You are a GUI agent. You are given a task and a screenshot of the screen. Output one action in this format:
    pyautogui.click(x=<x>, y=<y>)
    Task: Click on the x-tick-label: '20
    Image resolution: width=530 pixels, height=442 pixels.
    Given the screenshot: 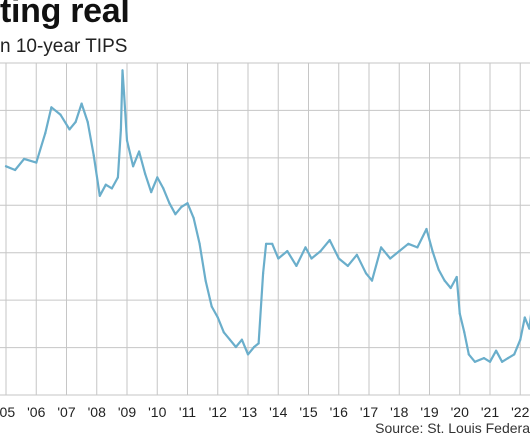 What is the action you would take?
    pyautogui.click(x=460, y=412)
    